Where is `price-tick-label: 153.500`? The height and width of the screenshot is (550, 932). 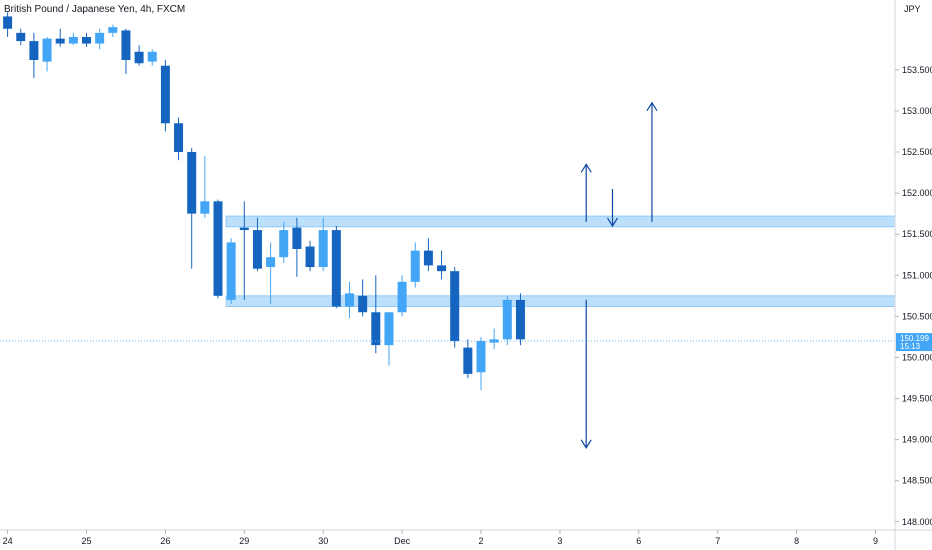
price-tick-label: 153.500 is located at coordinates (917, 70).